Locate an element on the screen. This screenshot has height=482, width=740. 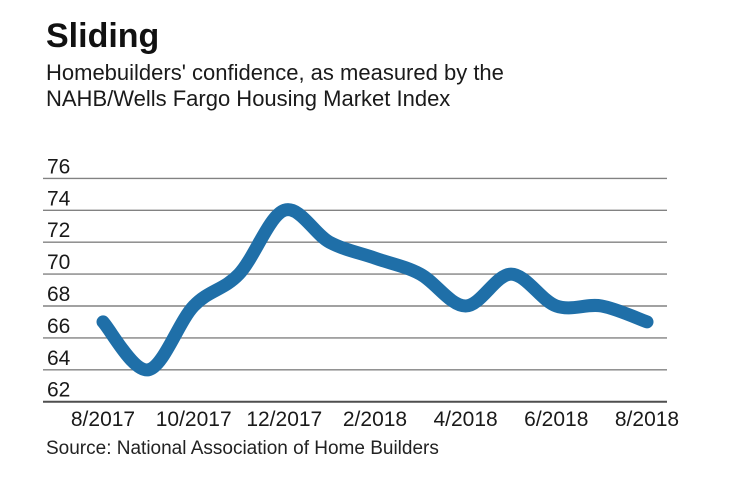
y-tick-label: 74 is located at coordinates (59, 198).